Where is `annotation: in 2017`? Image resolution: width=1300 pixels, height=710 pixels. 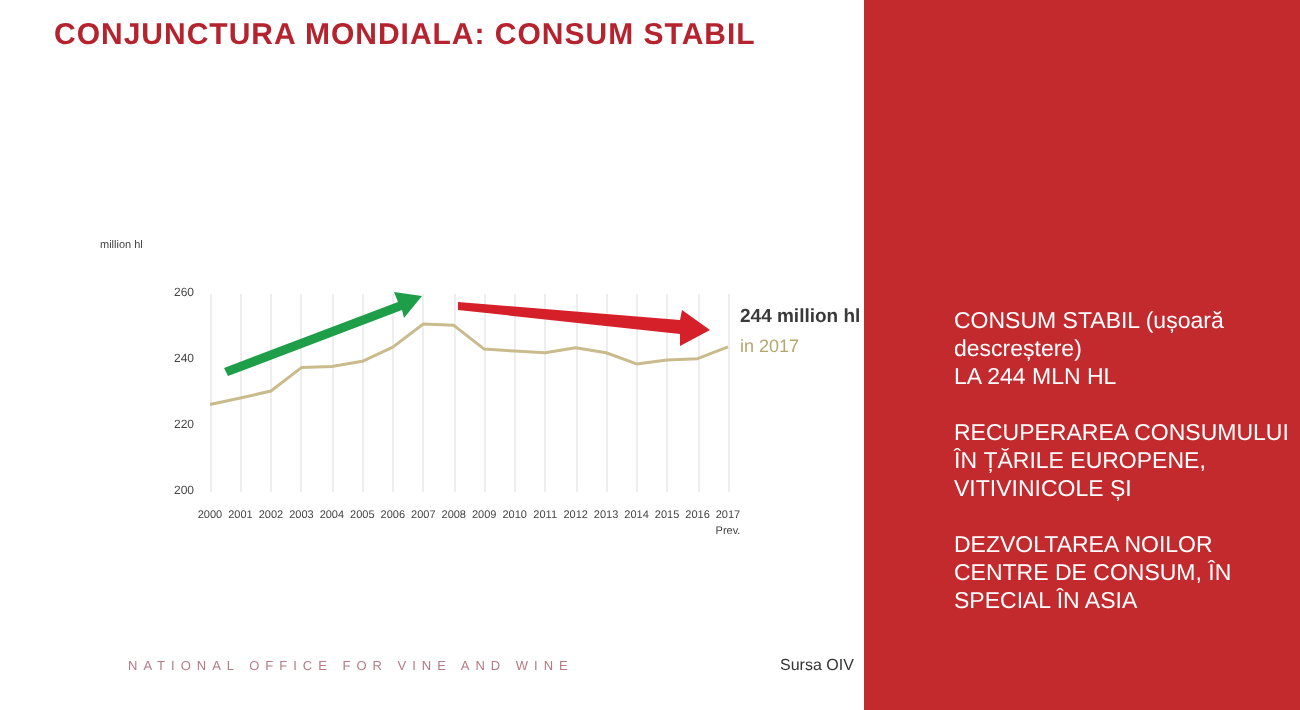 annotation: in 2017 is located at coordinates (770, 345).